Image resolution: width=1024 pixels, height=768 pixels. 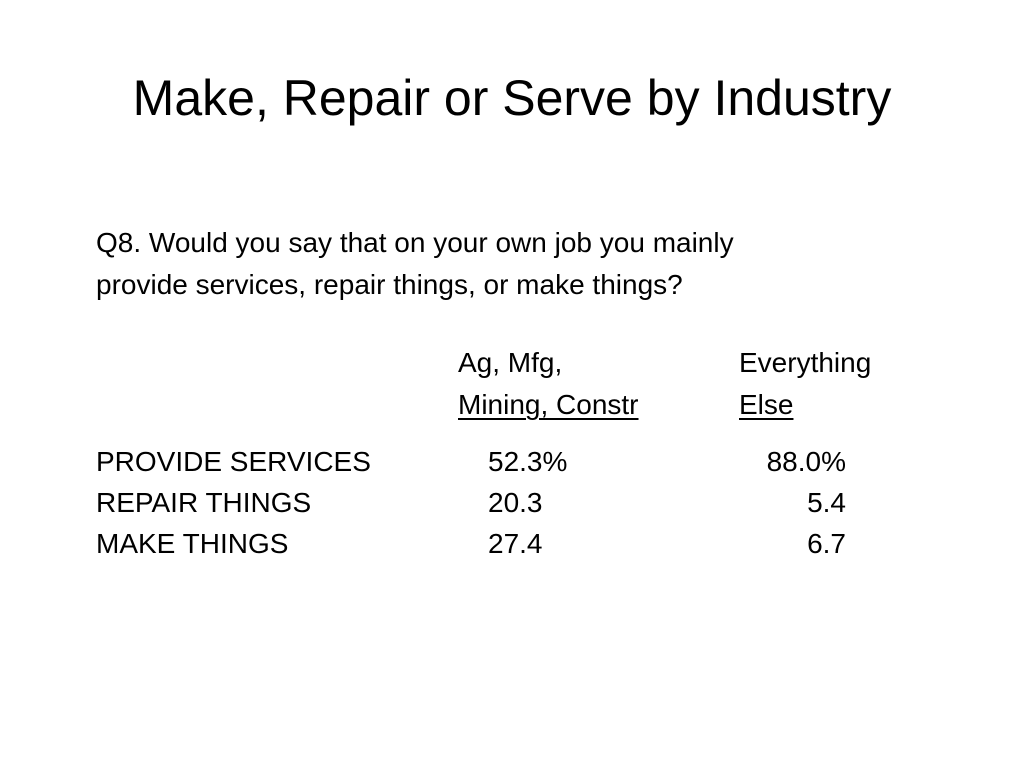 I want to click on column-header-line-1: Everything, so click(x=805, y=362).